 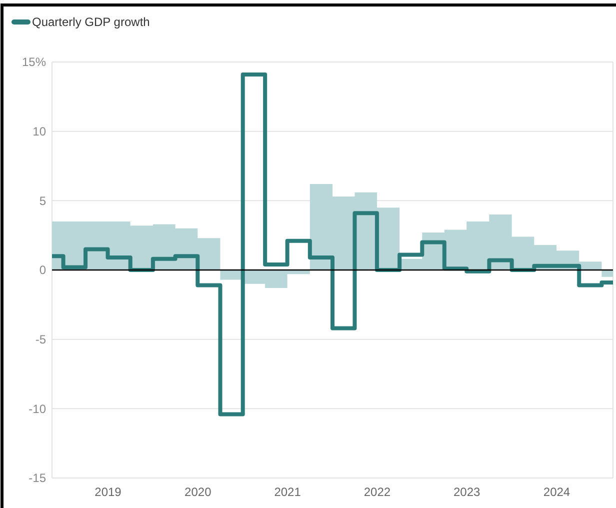 What do you see at coordinates (37, 478) in the screenshot?
I see `y-tick-label: -15` at bounding box center [37, 478].